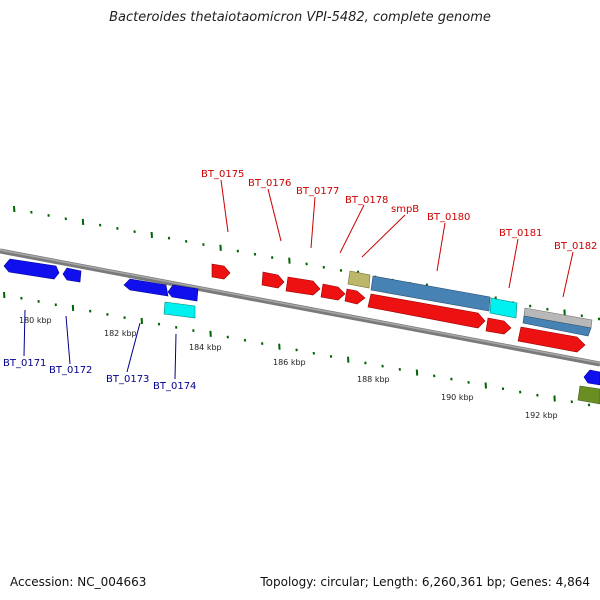 The image size is (600, 600). I want to click on connector-bt0176, so click(274, 215).